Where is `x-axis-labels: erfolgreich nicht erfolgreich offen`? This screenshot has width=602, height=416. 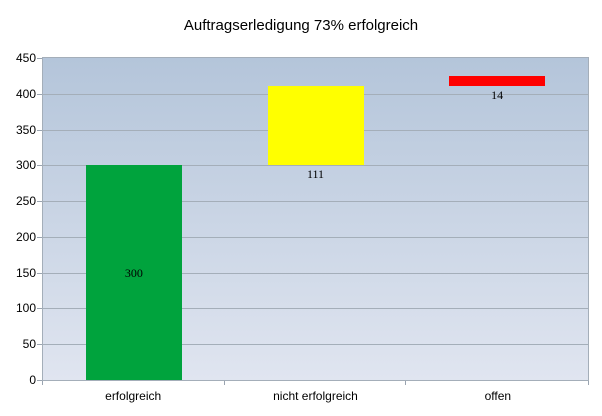
x-axis-labels: erfolgreich nicht erfolgreich offen is located at coordinates (315, 396).